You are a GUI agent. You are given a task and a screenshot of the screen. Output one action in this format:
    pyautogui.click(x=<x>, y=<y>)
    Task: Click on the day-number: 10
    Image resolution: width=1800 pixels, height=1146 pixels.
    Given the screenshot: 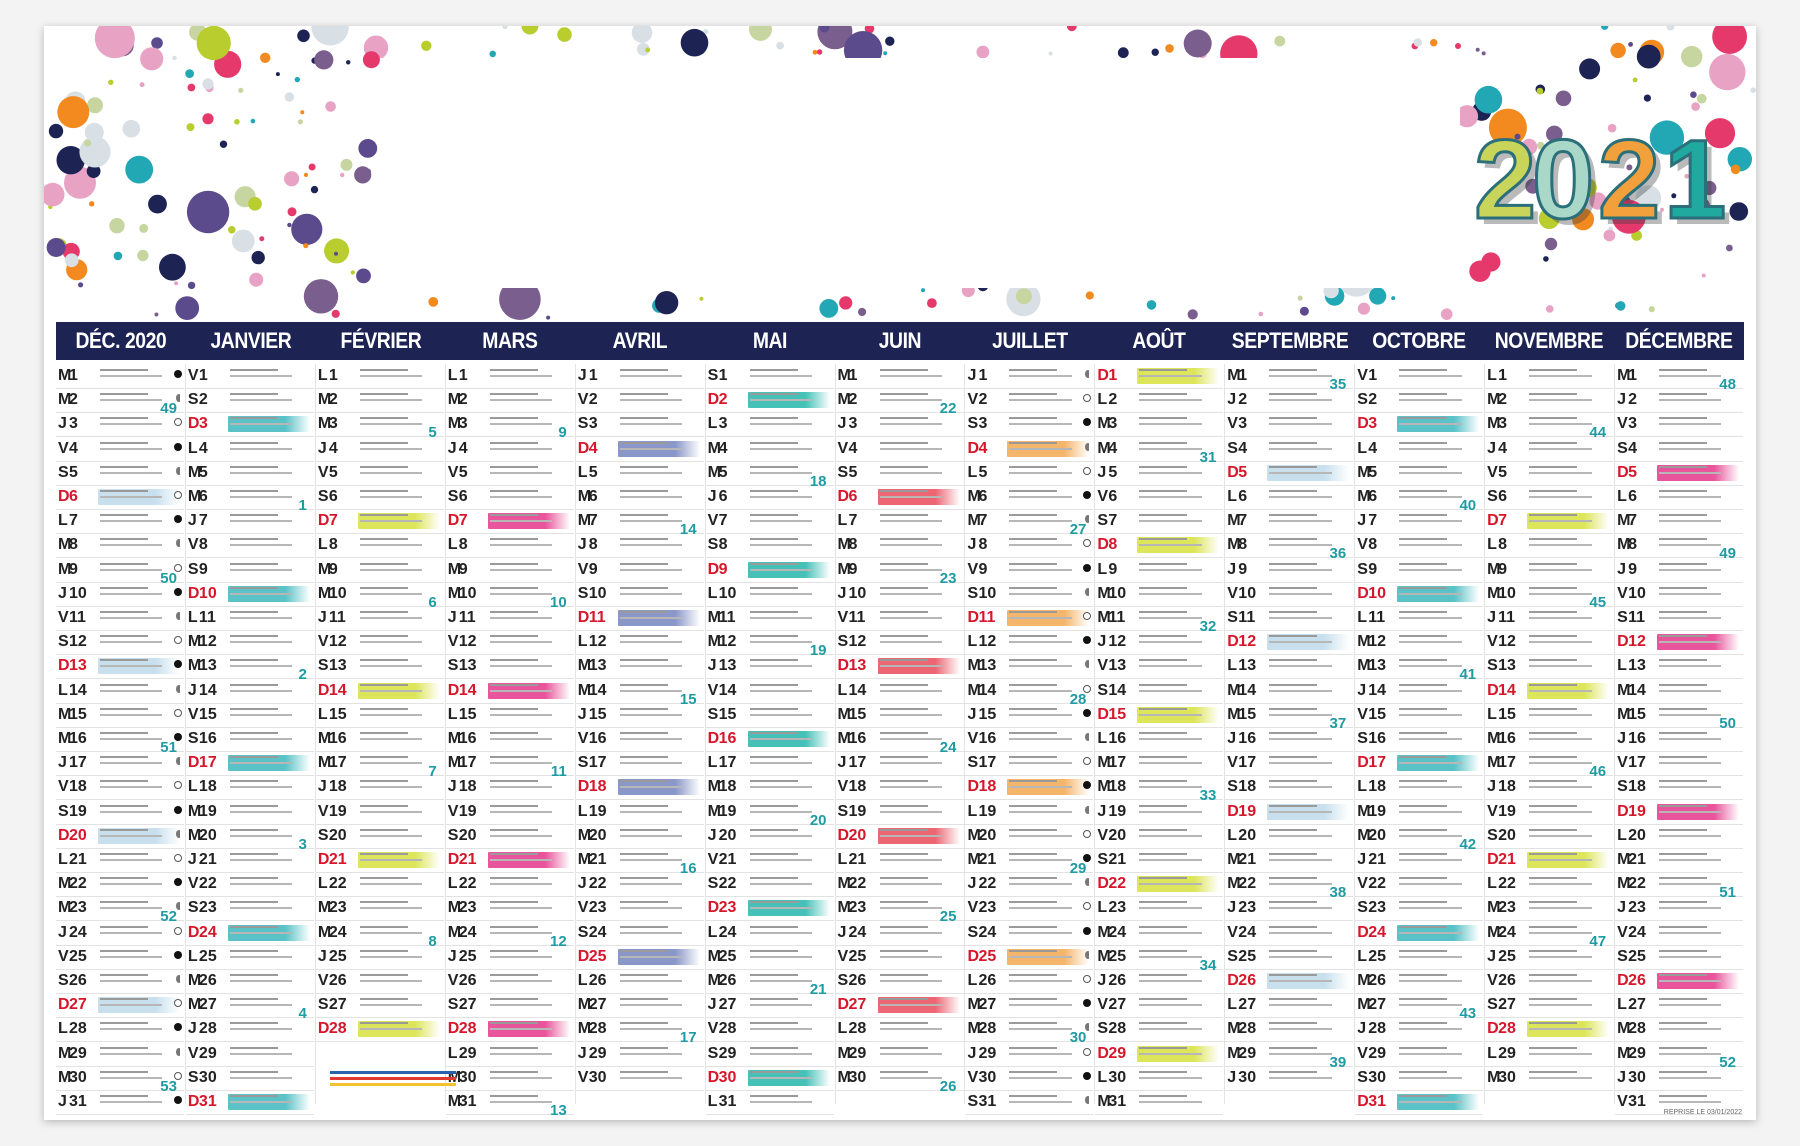 What is the action you would take?
    pyautogui.click(x=1507, y=593)
    